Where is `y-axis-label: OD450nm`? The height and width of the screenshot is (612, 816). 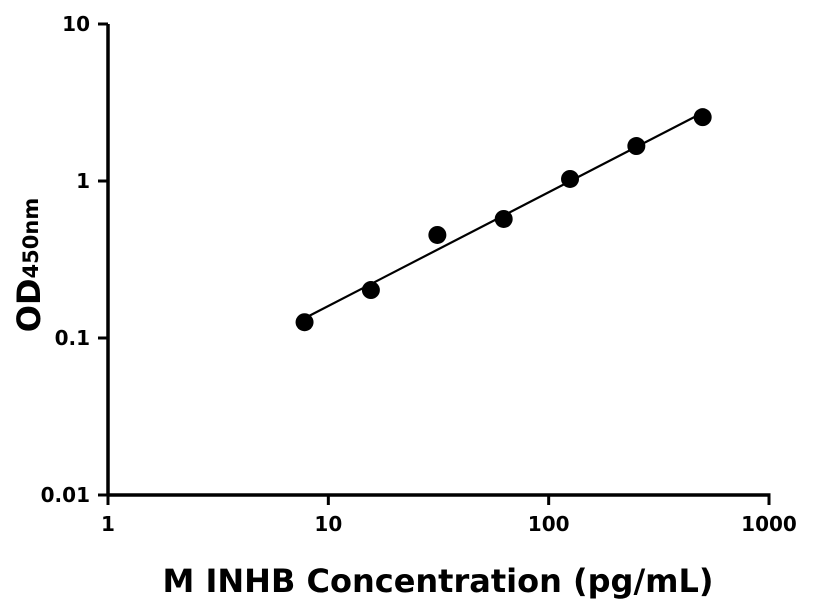
y-axis-label: OD450nm is located at coordinates (29, 265).